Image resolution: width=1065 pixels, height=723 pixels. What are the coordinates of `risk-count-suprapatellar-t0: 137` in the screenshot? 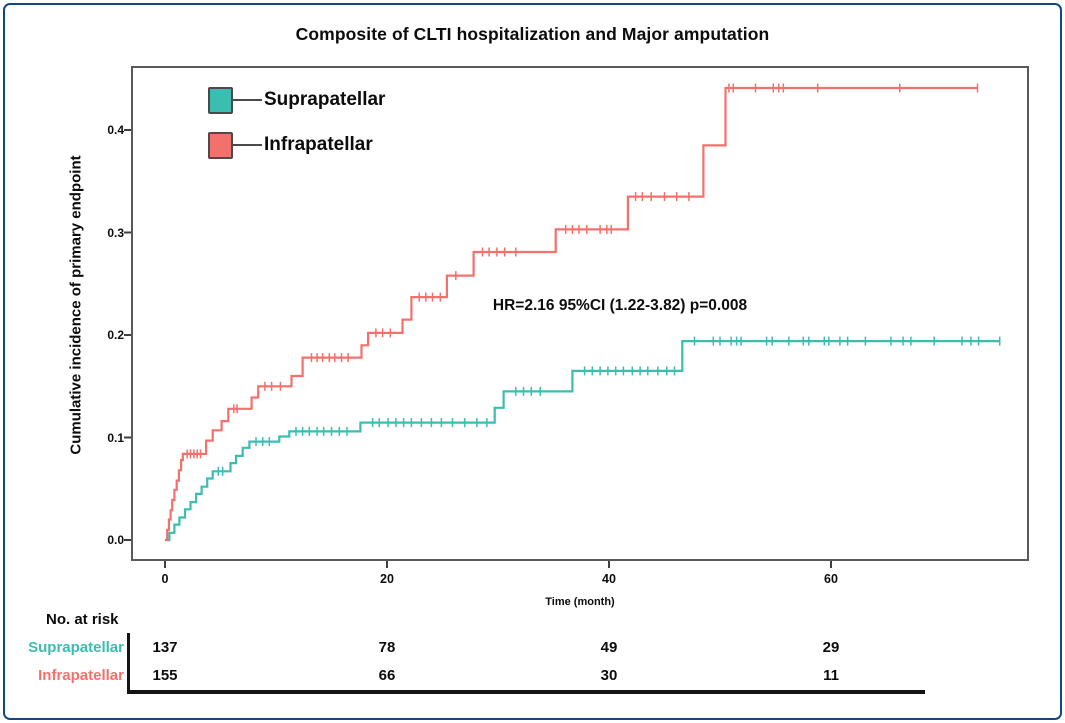 It's located at (165, 647).